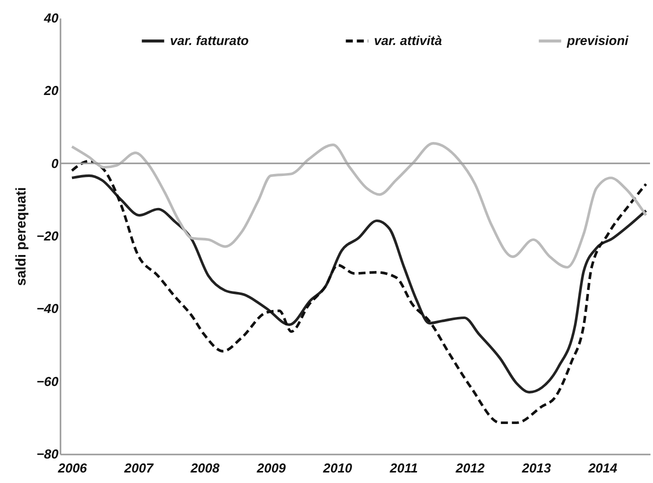 The height and width of the screenshot is (483, 653). What do you see at coordinates (205, 468) in the screenshot?
I see `x-tick-label: 2008` at bounding box center [205, 468].